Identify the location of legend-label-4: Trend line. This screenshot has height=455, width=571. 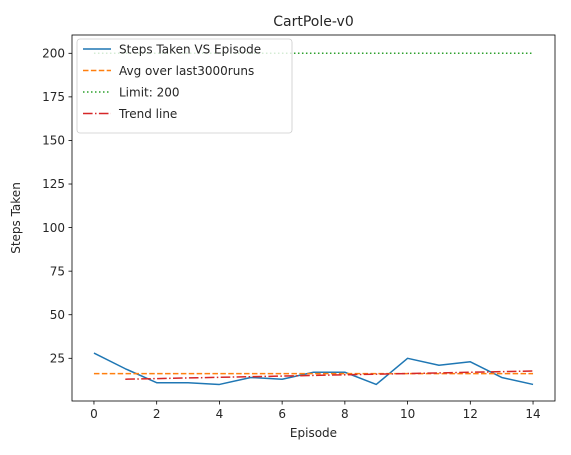
(147, 114).